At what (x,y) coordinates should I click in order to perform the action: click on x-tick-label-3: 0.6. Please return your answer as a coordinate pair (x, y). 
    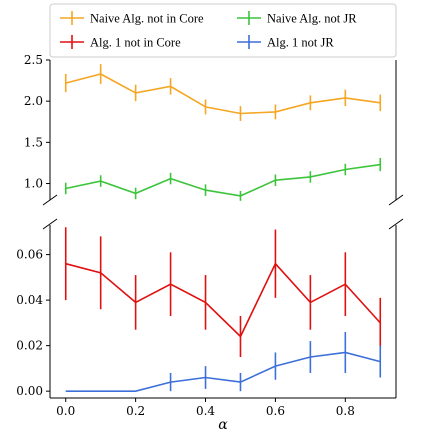
    Looking at the image, I should click on (275, 411).